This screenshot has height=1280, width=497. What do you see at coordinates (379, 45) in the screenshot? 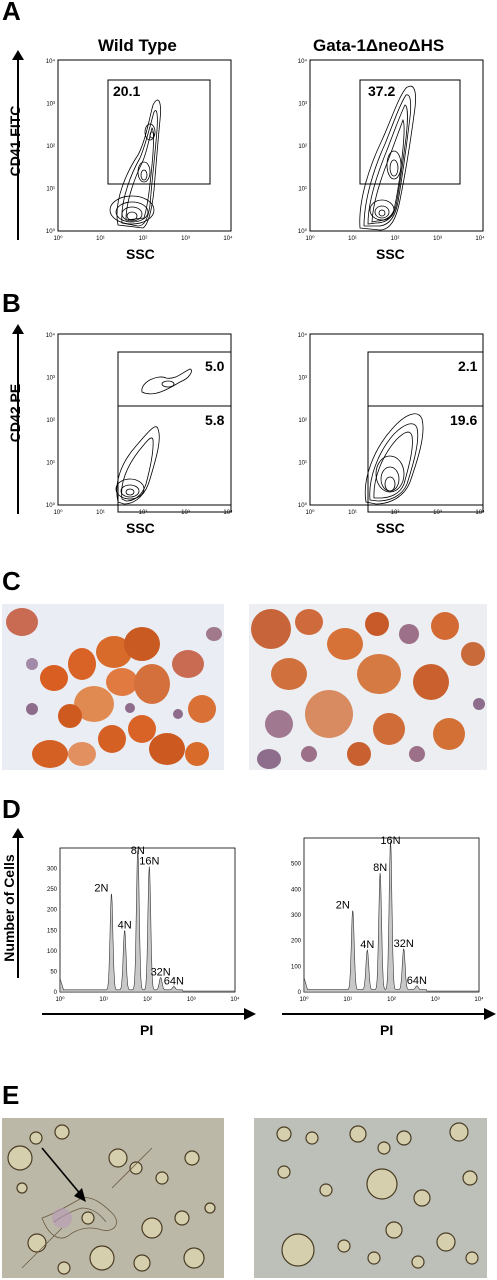
I see `column-title-mutant: Gata-1ΔneoΔHS` at bounding box center [379, 45].